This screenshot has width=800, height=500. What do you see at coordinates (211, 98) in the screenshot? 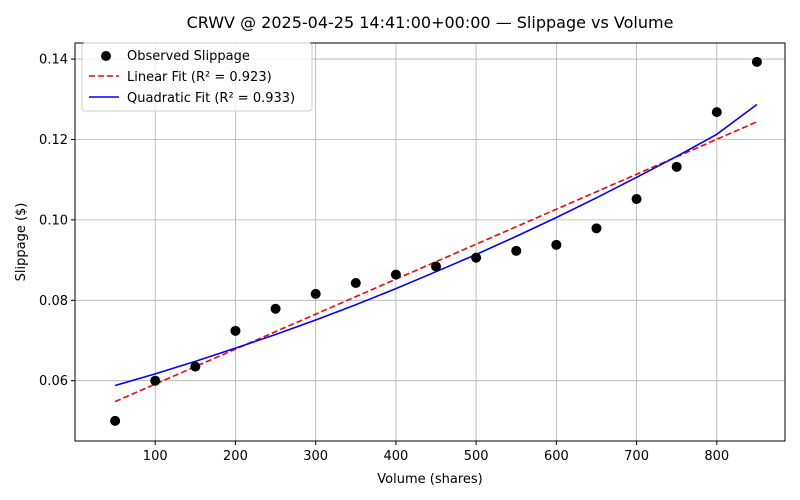
I see `legend-label-quadratic: Quadratic Fit (R² = 0.933)` at bounding box center [211, 98].